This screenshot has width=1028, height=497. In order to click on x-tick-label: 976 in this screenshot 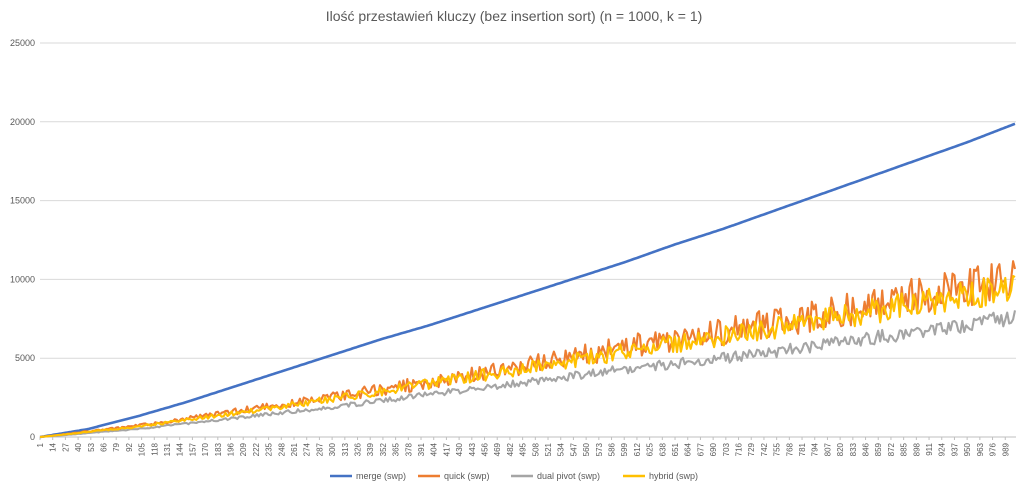, I will do `click(993, 449)`.